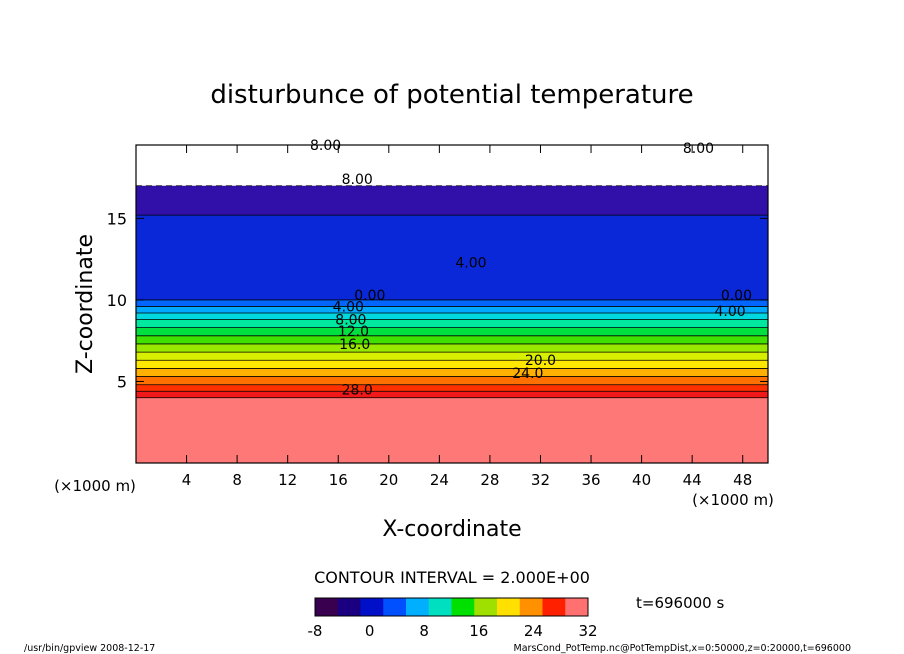 Image resolution: width=904 pixels, height=654 pixels. I want to click on x-tick-label-0: 4, so click(187, 480).